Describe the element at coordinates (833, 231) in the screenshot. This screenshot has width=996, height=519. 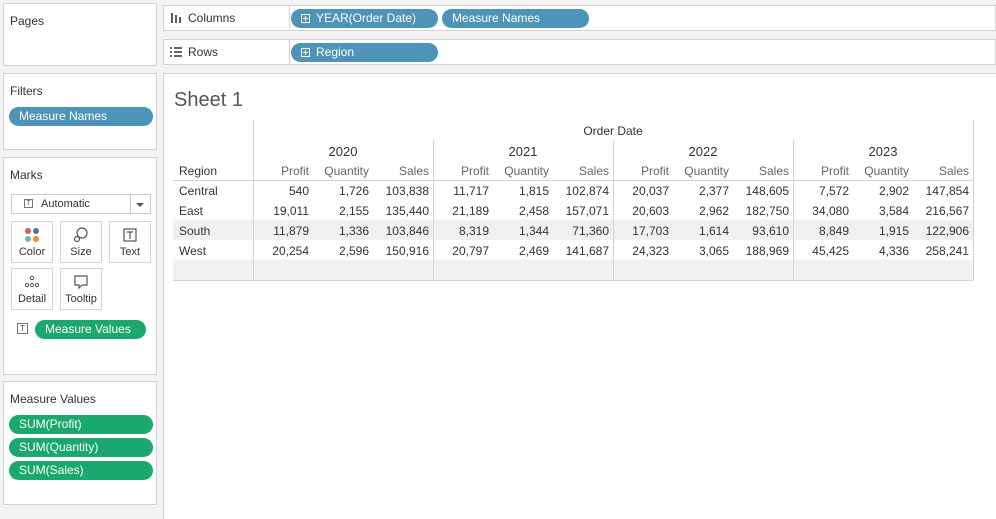
I see `table-cell: 8,849` at that location.